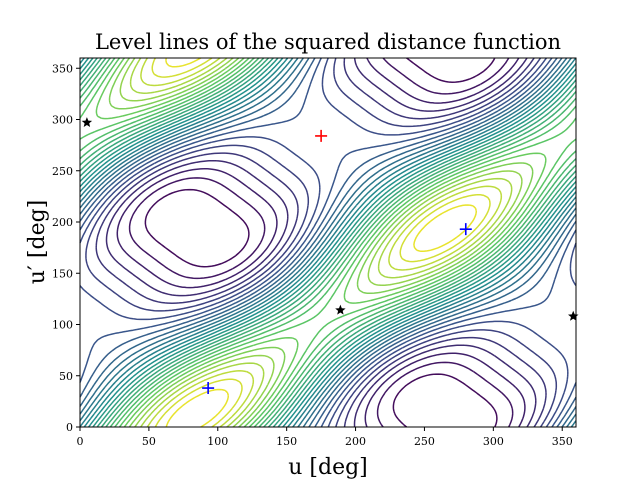 This screenshot has width=640, height=484. What do you see at coordinates (149, 441) in the screenshot?
I see `x-tick-label: 50` at bounding box center [149, 441].